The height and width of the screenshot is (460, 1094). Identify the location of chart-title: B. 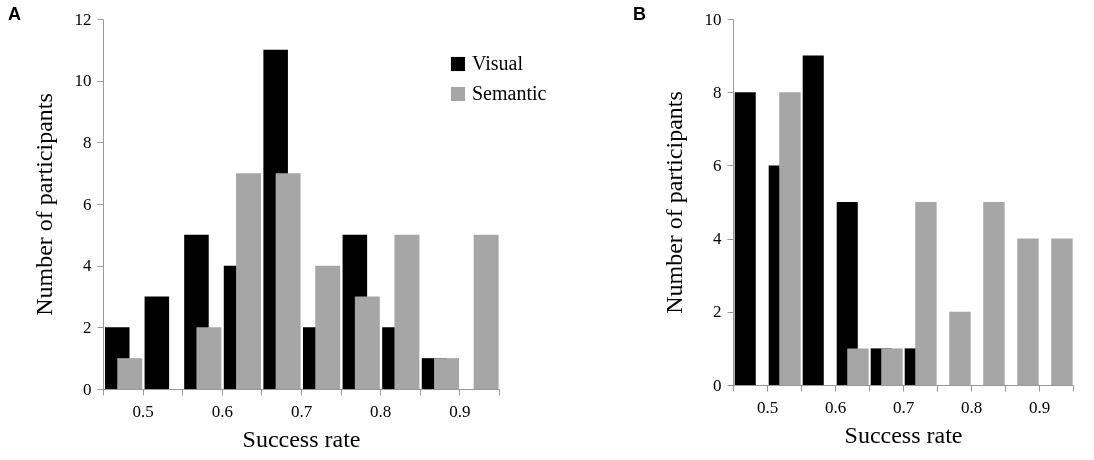
(639, 14).